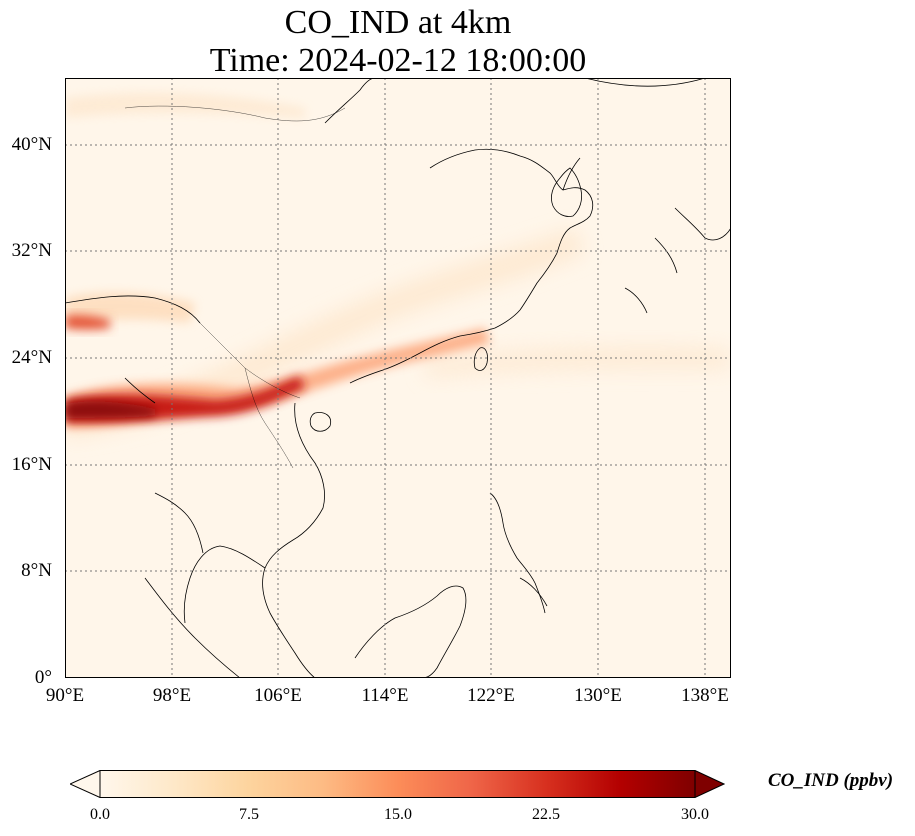 Image resolution: width=915 pixels, height=836 pixels. Describe the element at coordinates (385, 695) in the screenshot. I see `lon-tick-114E: 114°E` at that location.